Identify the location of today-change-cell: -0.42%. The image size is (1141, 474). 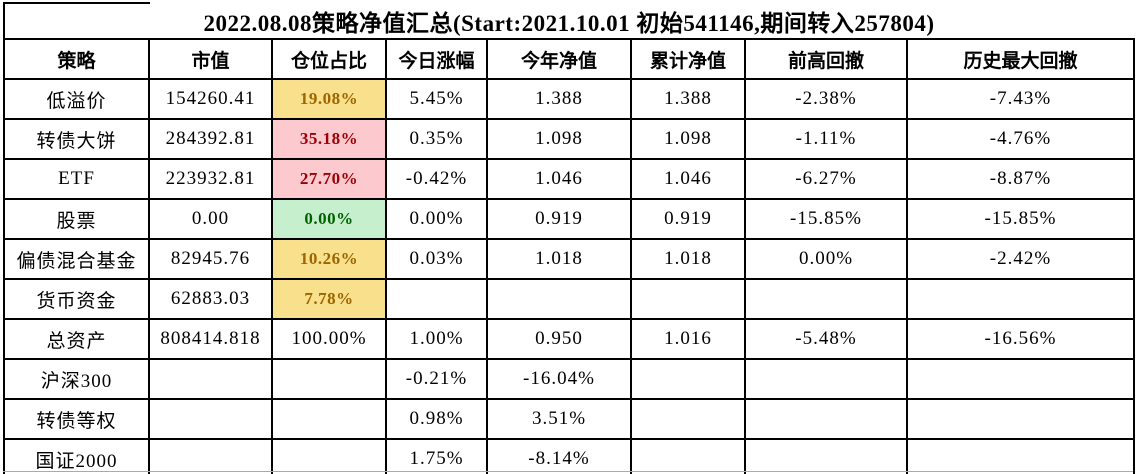
(437, 180).